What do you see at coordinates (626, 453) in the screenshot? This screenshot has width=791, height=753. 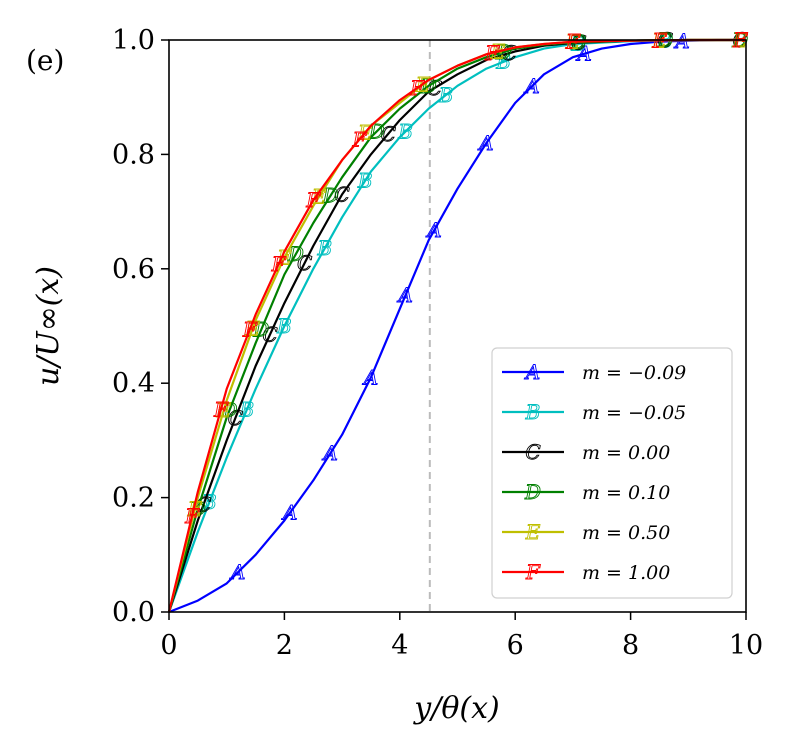 I see `legend-label: m = 0.00` at bounding box center [626, 453].